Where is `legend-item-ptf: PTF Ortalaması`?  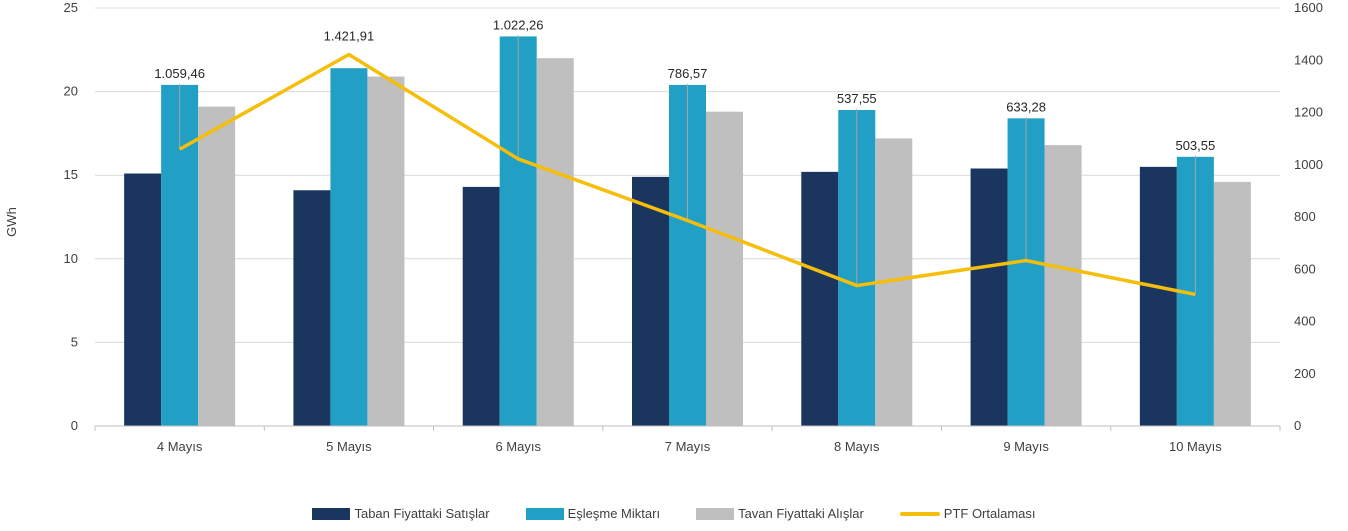 legend-item-ptf: PTF Ortalaması is located at coordinates (967, 513).